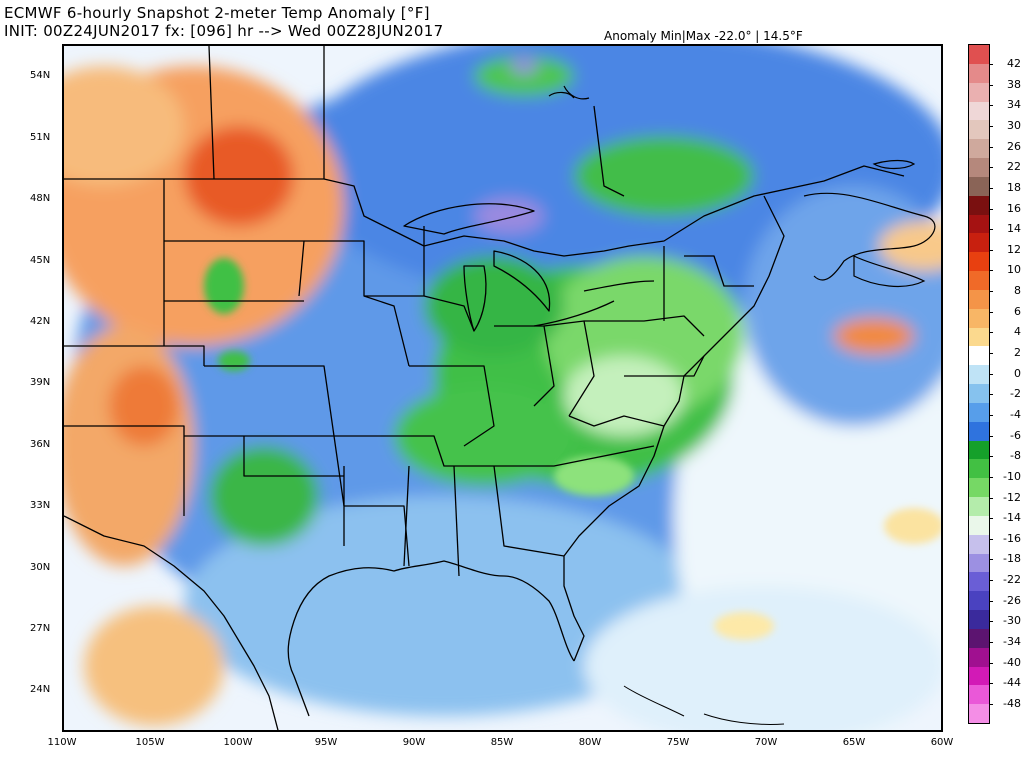 Image resolution: width=1024 pixels, height=768 pixels. I want to click on colorbar-label: 6, so click(1017, 311).